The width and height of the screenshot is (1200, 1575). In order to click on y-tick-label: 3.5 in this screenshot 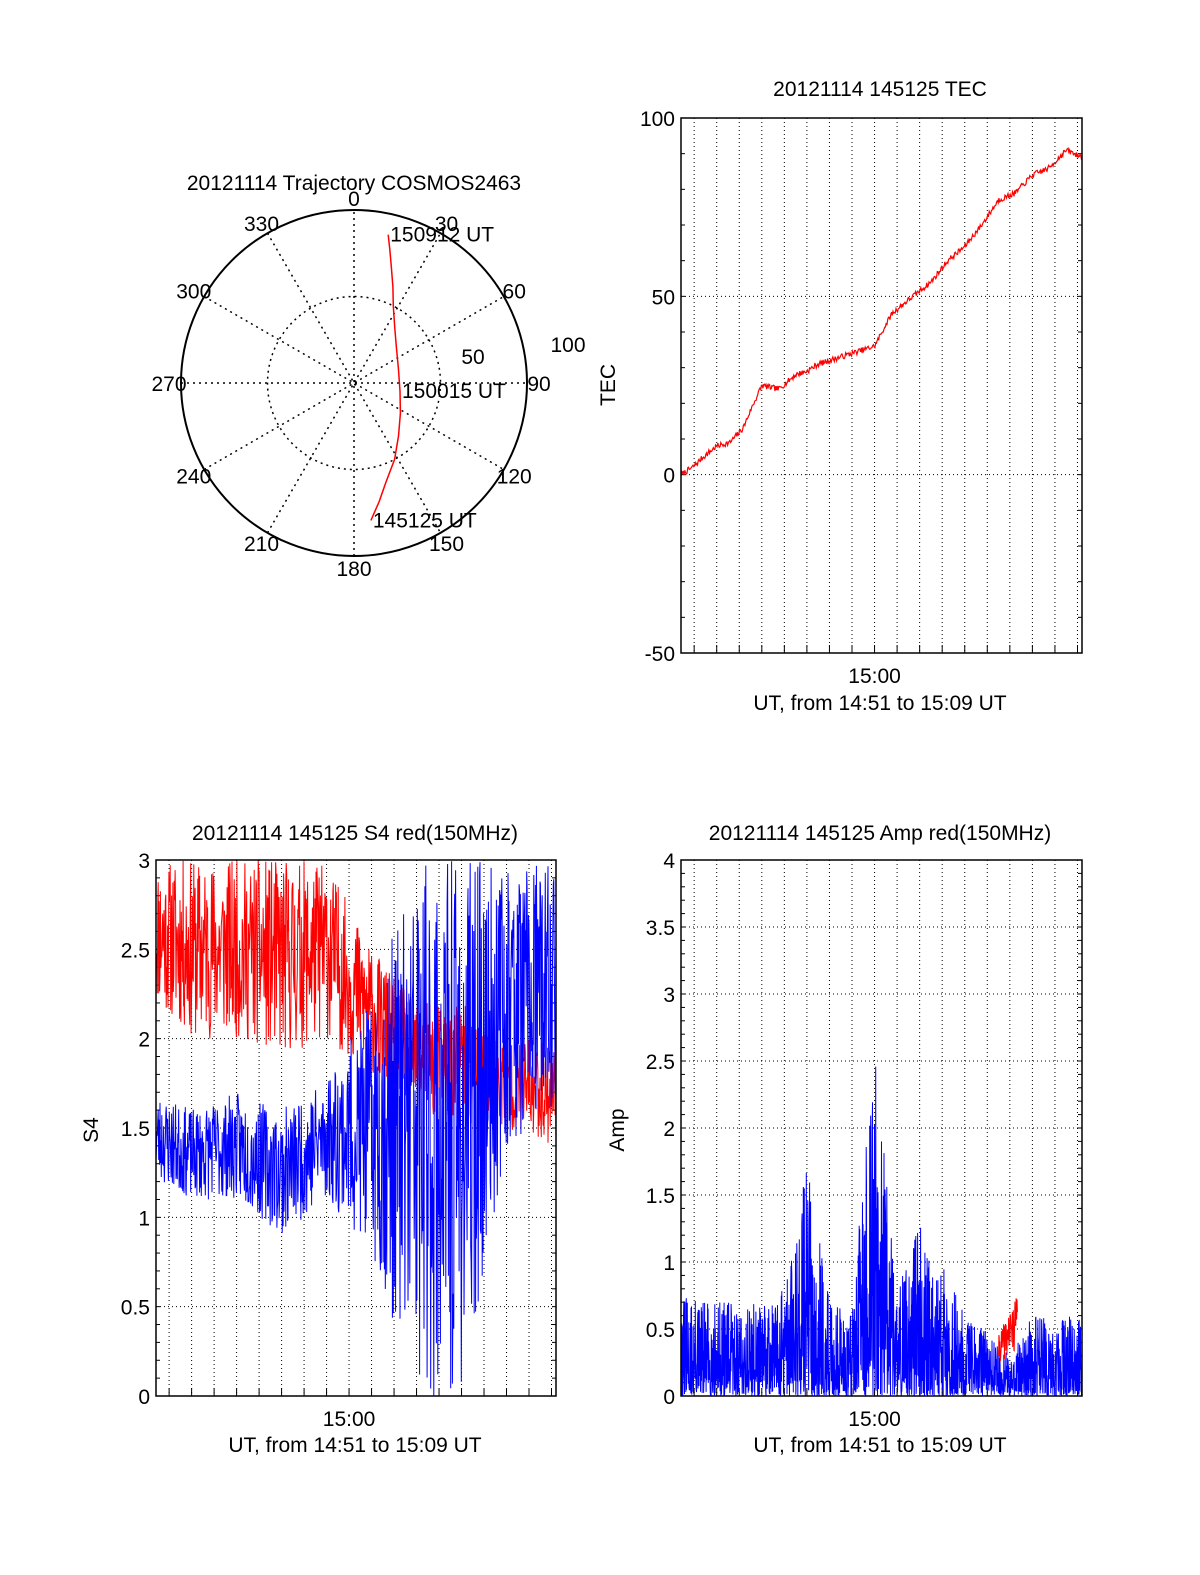, I will do `click(660, 928)`.